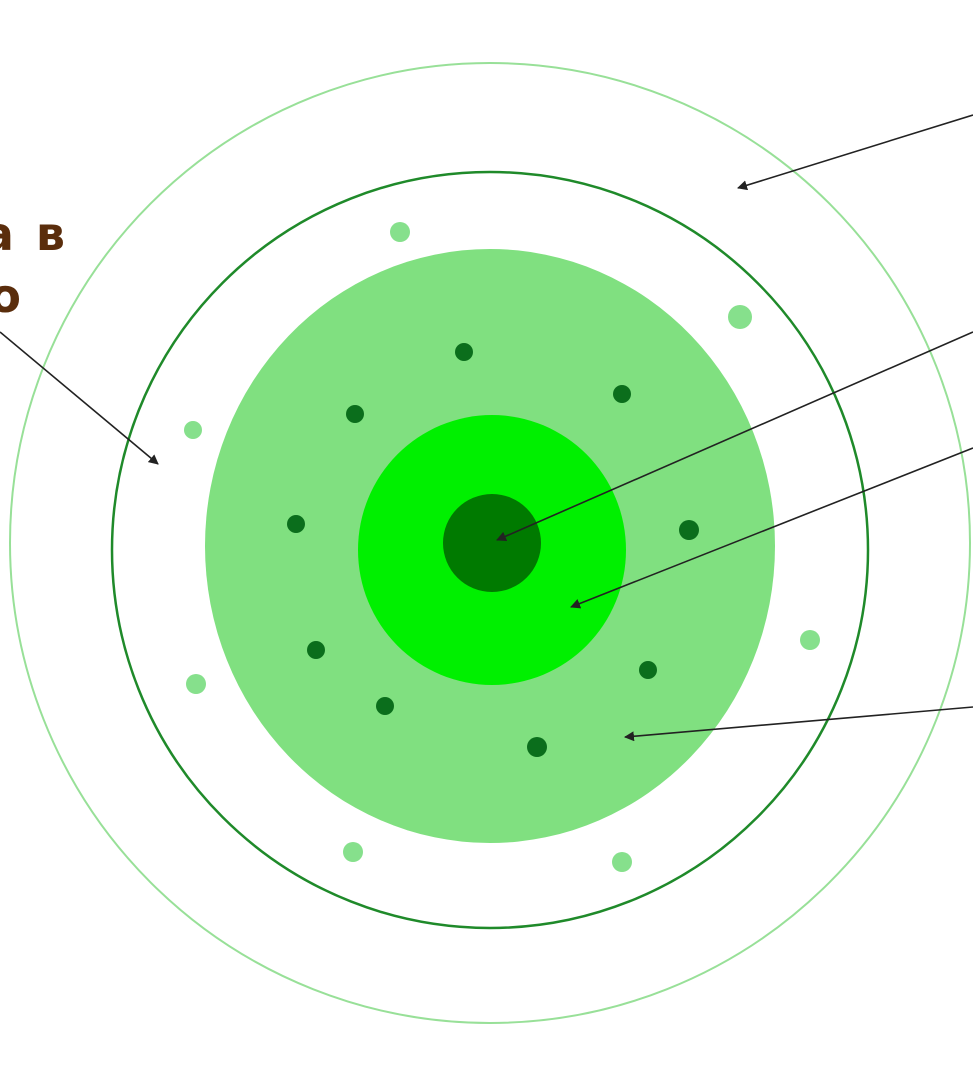 The width and height of the screenshot is (973, 1076). Describe the element at coordinates (12, 296) in the screenshot. I see `label-line-2: о` at that location.